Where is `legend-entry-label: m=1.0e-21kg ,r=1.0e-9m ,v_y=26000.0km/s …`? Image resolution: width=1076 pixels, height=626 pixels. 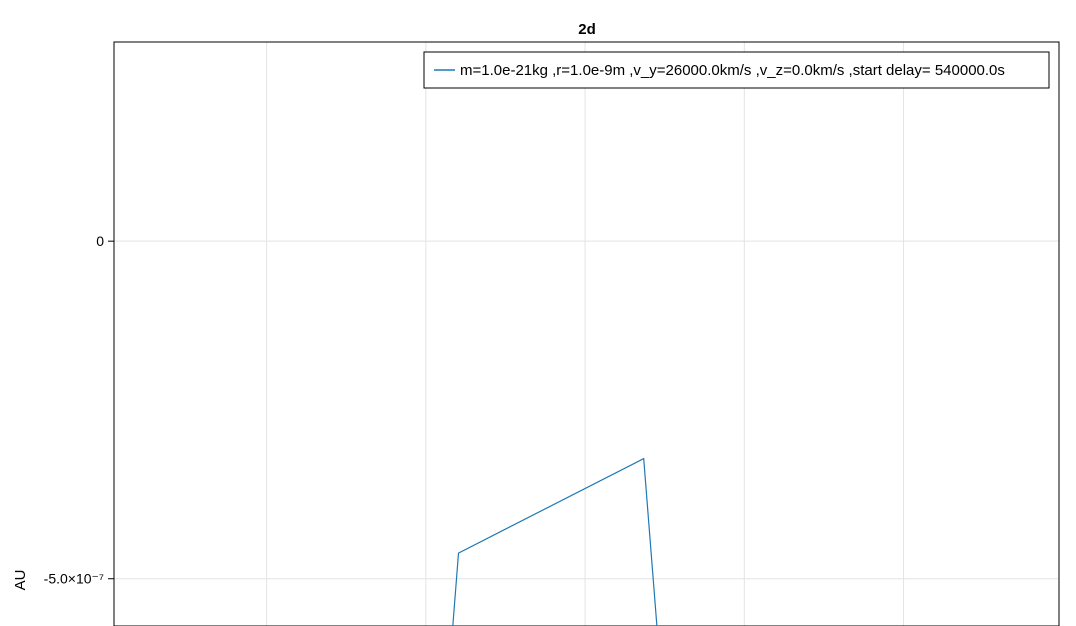 legend-entry-label: m=1.0e-21kg ,r=1.0e-9m ,v_y=26000.0km/s … is located at coordinates (732, 70).